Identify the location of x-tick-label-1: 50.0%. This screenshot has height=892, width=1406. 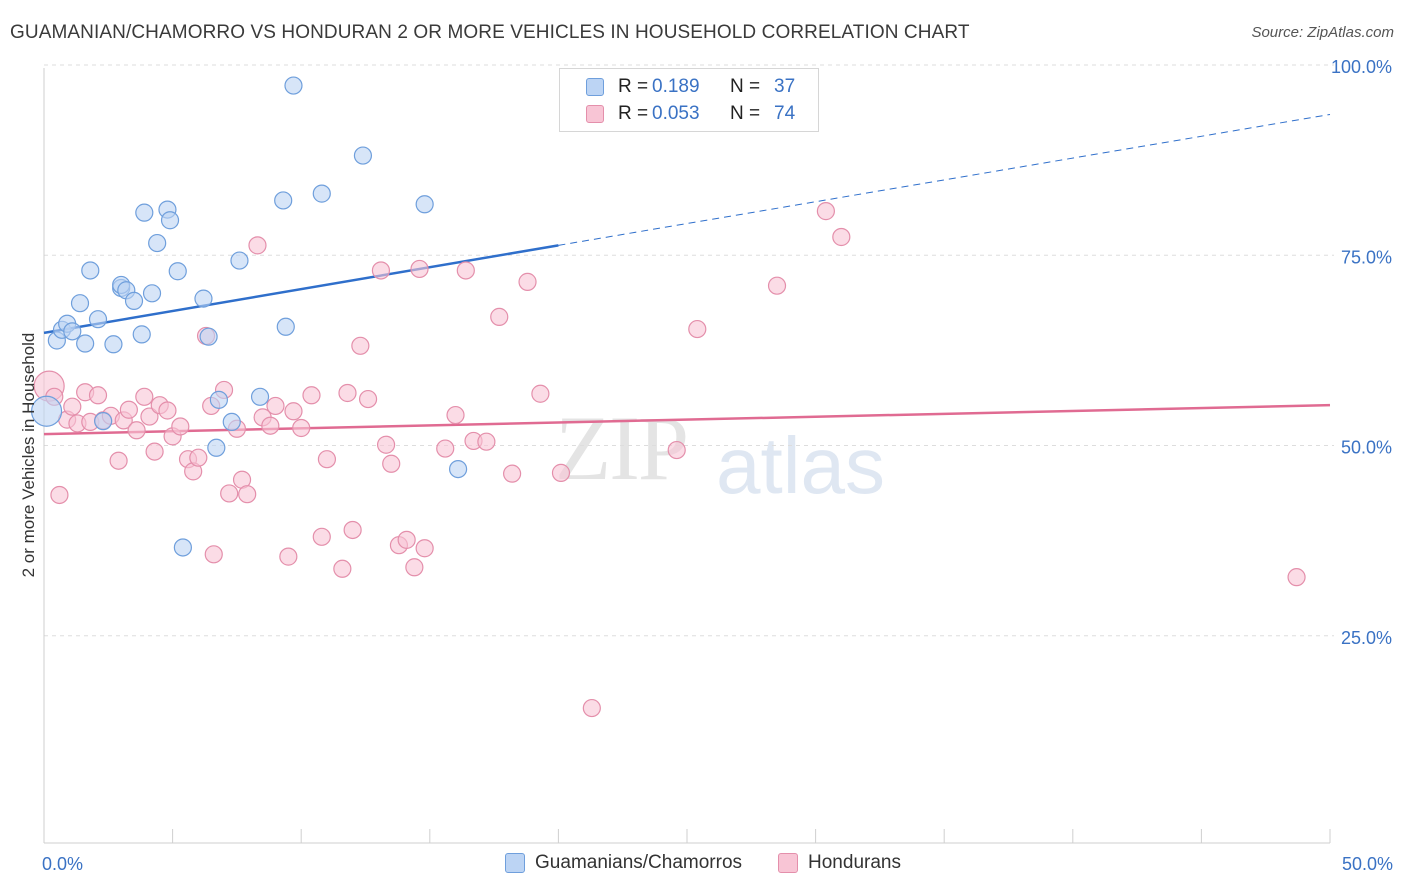
(1367, 864).